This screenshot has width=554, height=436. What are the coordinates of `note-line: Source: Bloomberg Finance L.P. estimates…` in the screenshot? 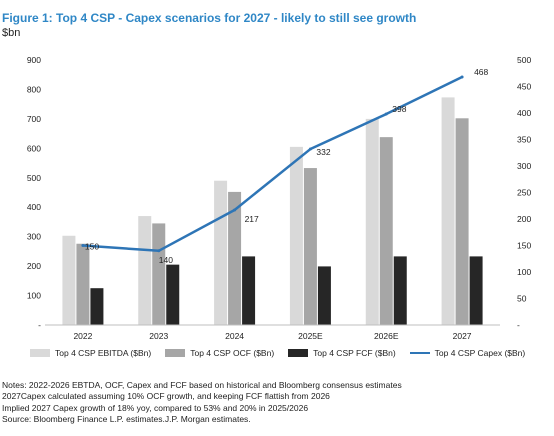 It's located at (126, 419).